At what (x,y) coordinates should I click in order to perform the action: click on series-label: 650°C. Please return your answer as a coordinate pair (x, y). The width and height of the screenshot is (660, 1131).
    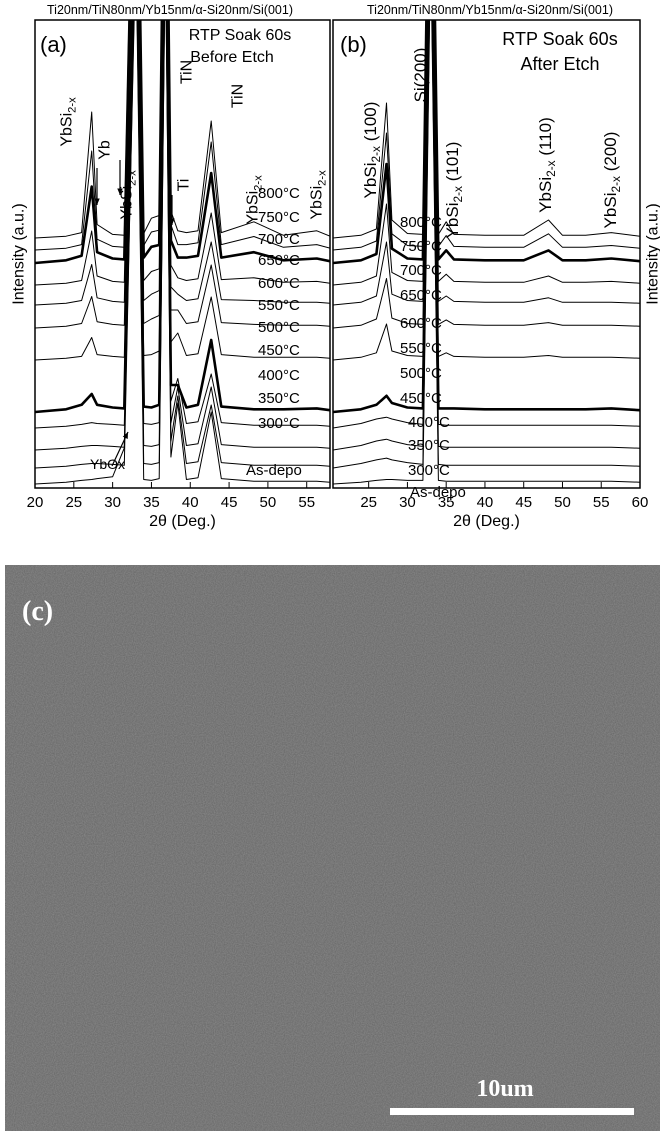
    Looking at the image, I should click on (421, 295).